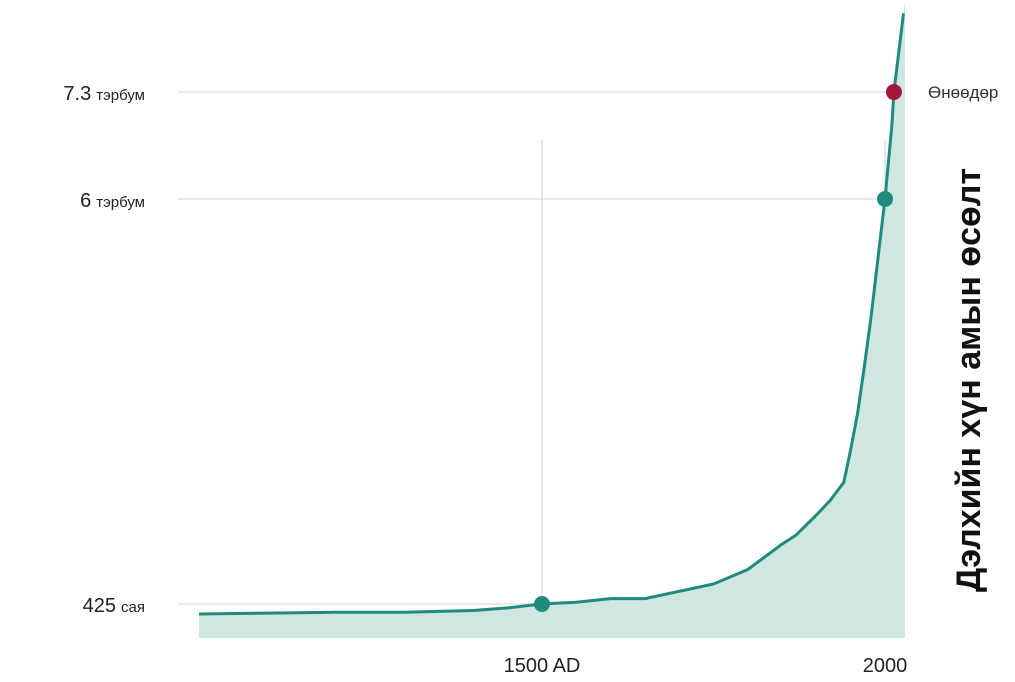 This screenshot has width=1015, height=682. Describe the element at coordinates (133, 607) in the screenshot. I see `y-tick-unit: сая` at that location.